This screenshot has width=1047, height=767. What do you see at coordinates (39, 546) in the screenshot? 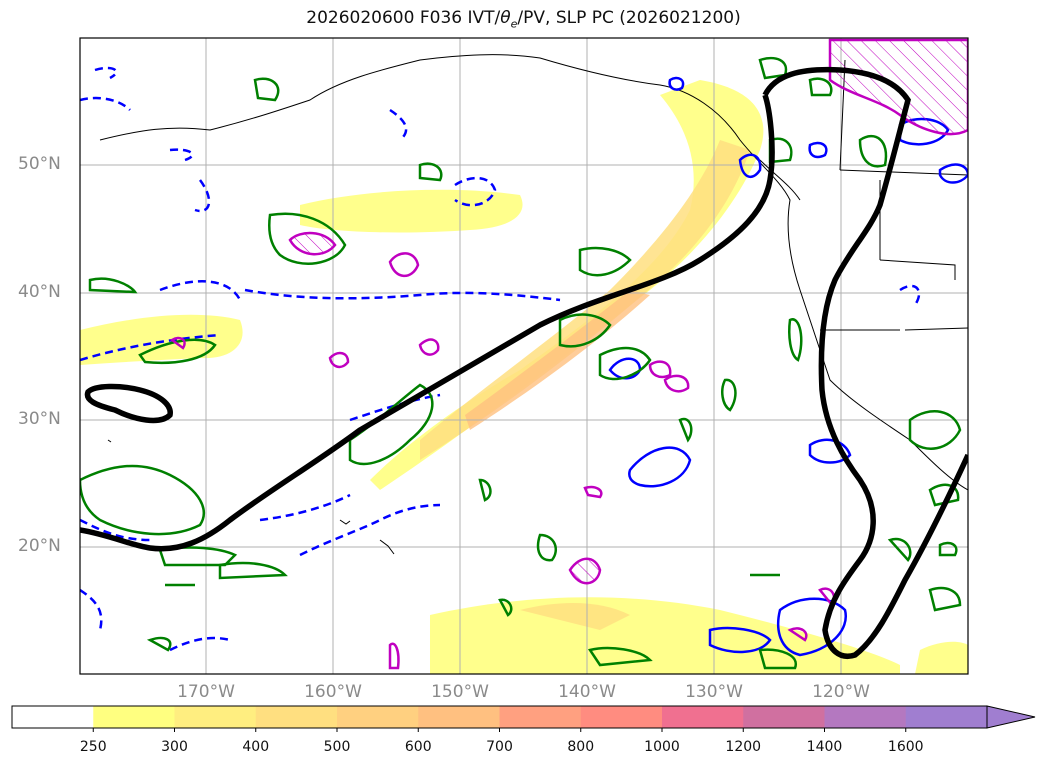
I see `lat-label-20n: 20°N` at bounding box center [39, 546].